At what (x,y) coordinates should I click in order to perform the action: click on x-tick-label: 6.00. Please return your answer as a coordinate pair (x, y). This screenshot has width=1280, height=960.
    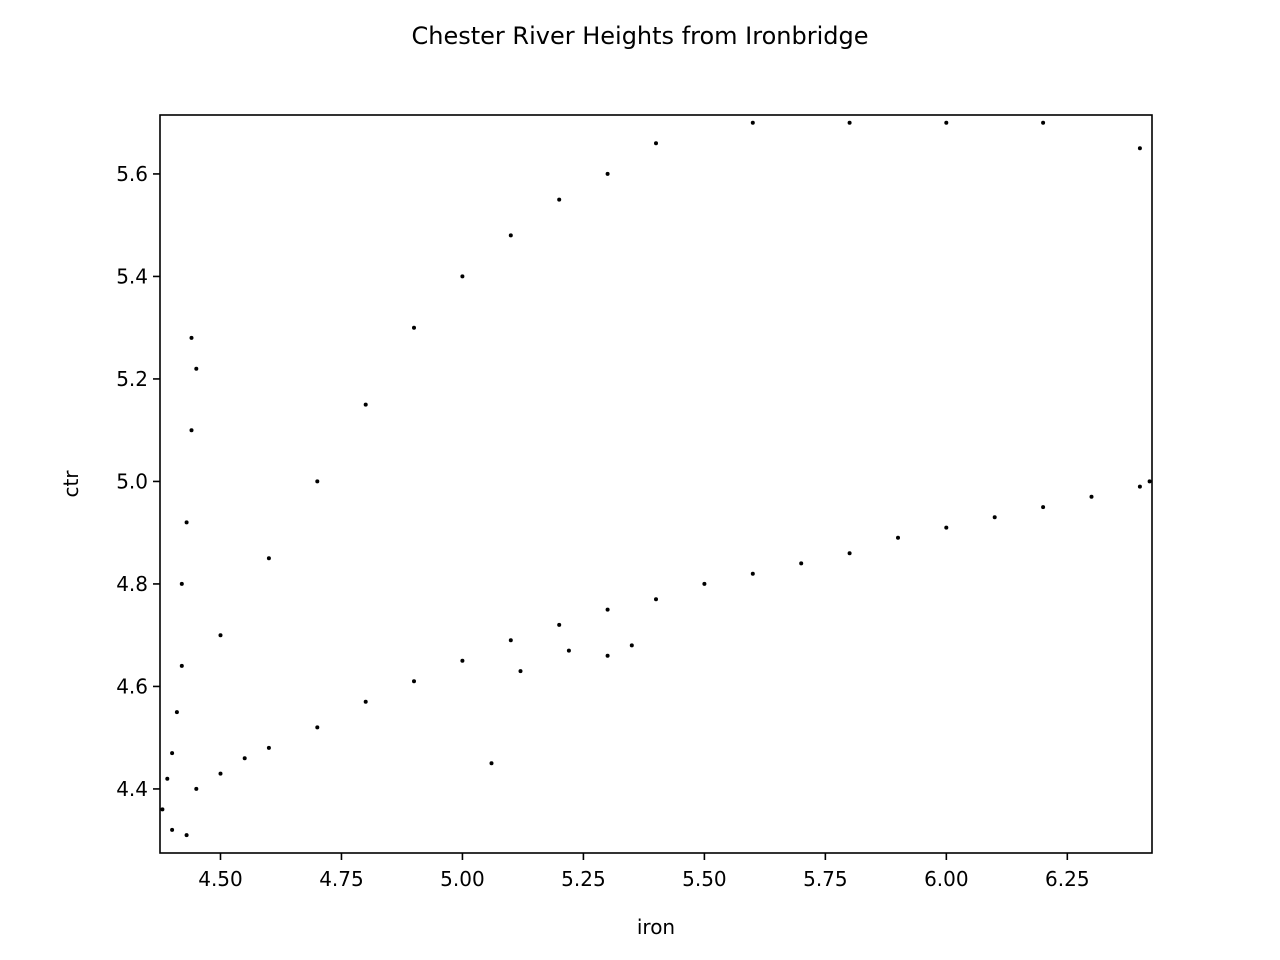
    Looking at the image, I should click on (946, 879).